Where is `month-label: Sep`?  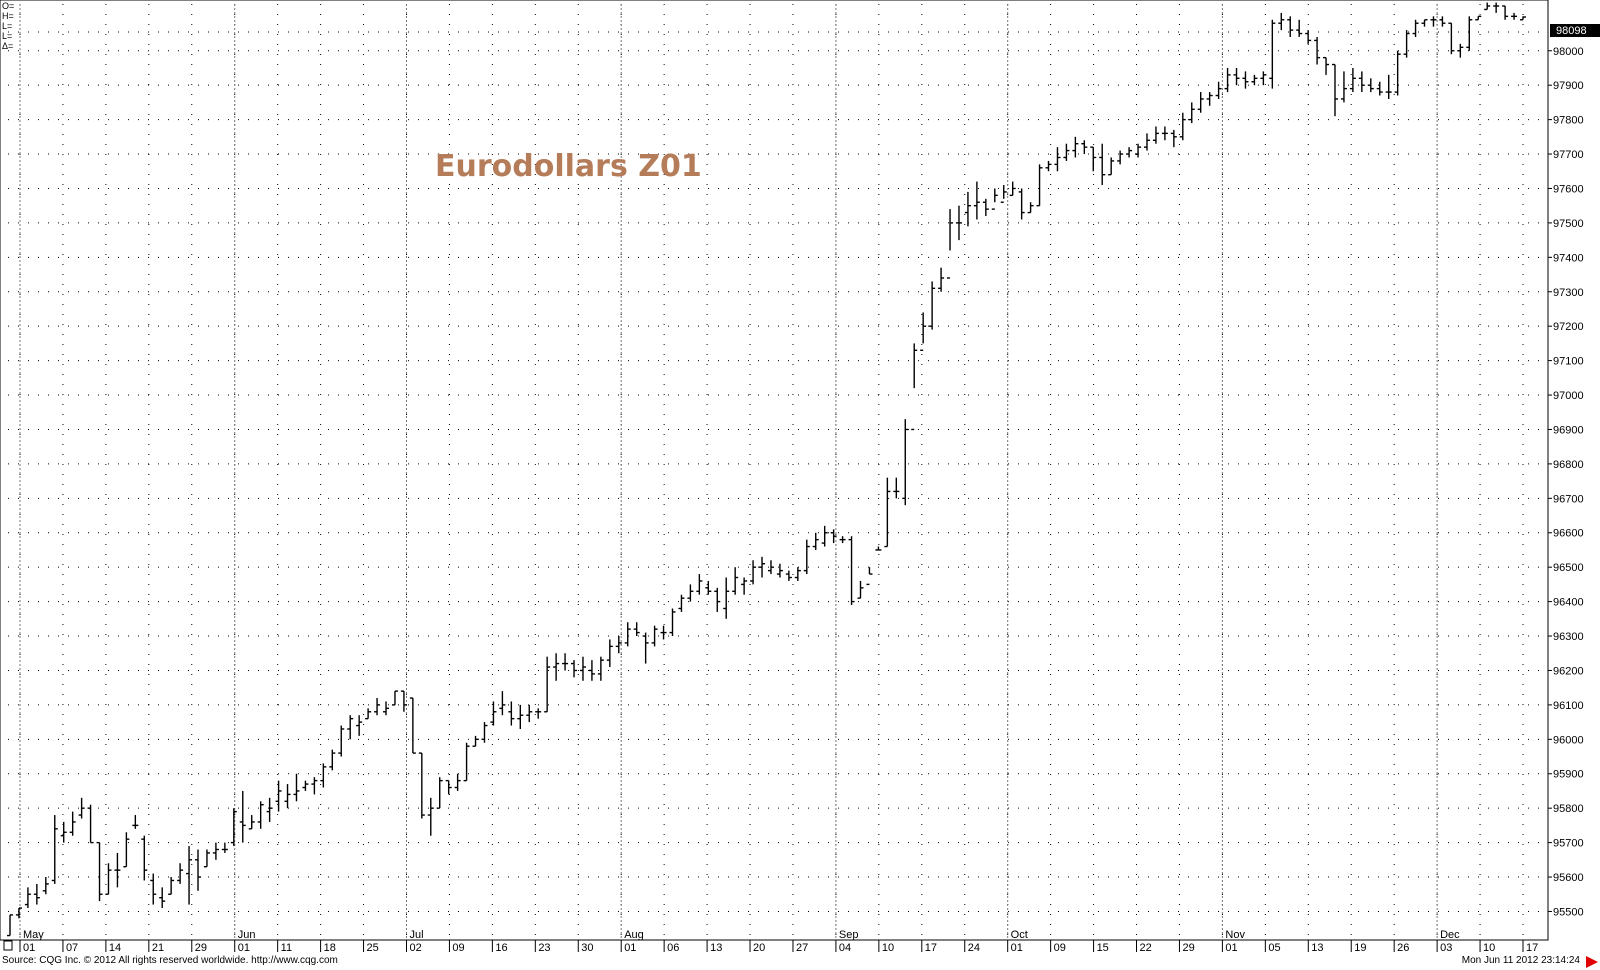 month-label: Sep is located at coordinates (849, 935).